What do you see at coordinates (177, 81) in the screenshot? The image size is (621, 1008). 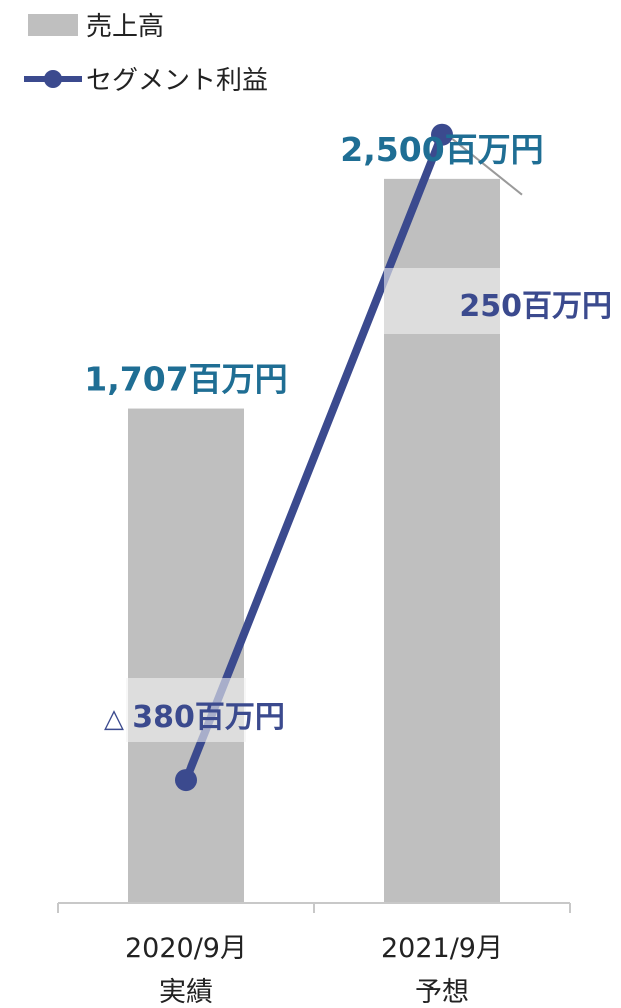 I see `legend-label-segment-profit: セグメント利益` at bounding box center [177, 81].